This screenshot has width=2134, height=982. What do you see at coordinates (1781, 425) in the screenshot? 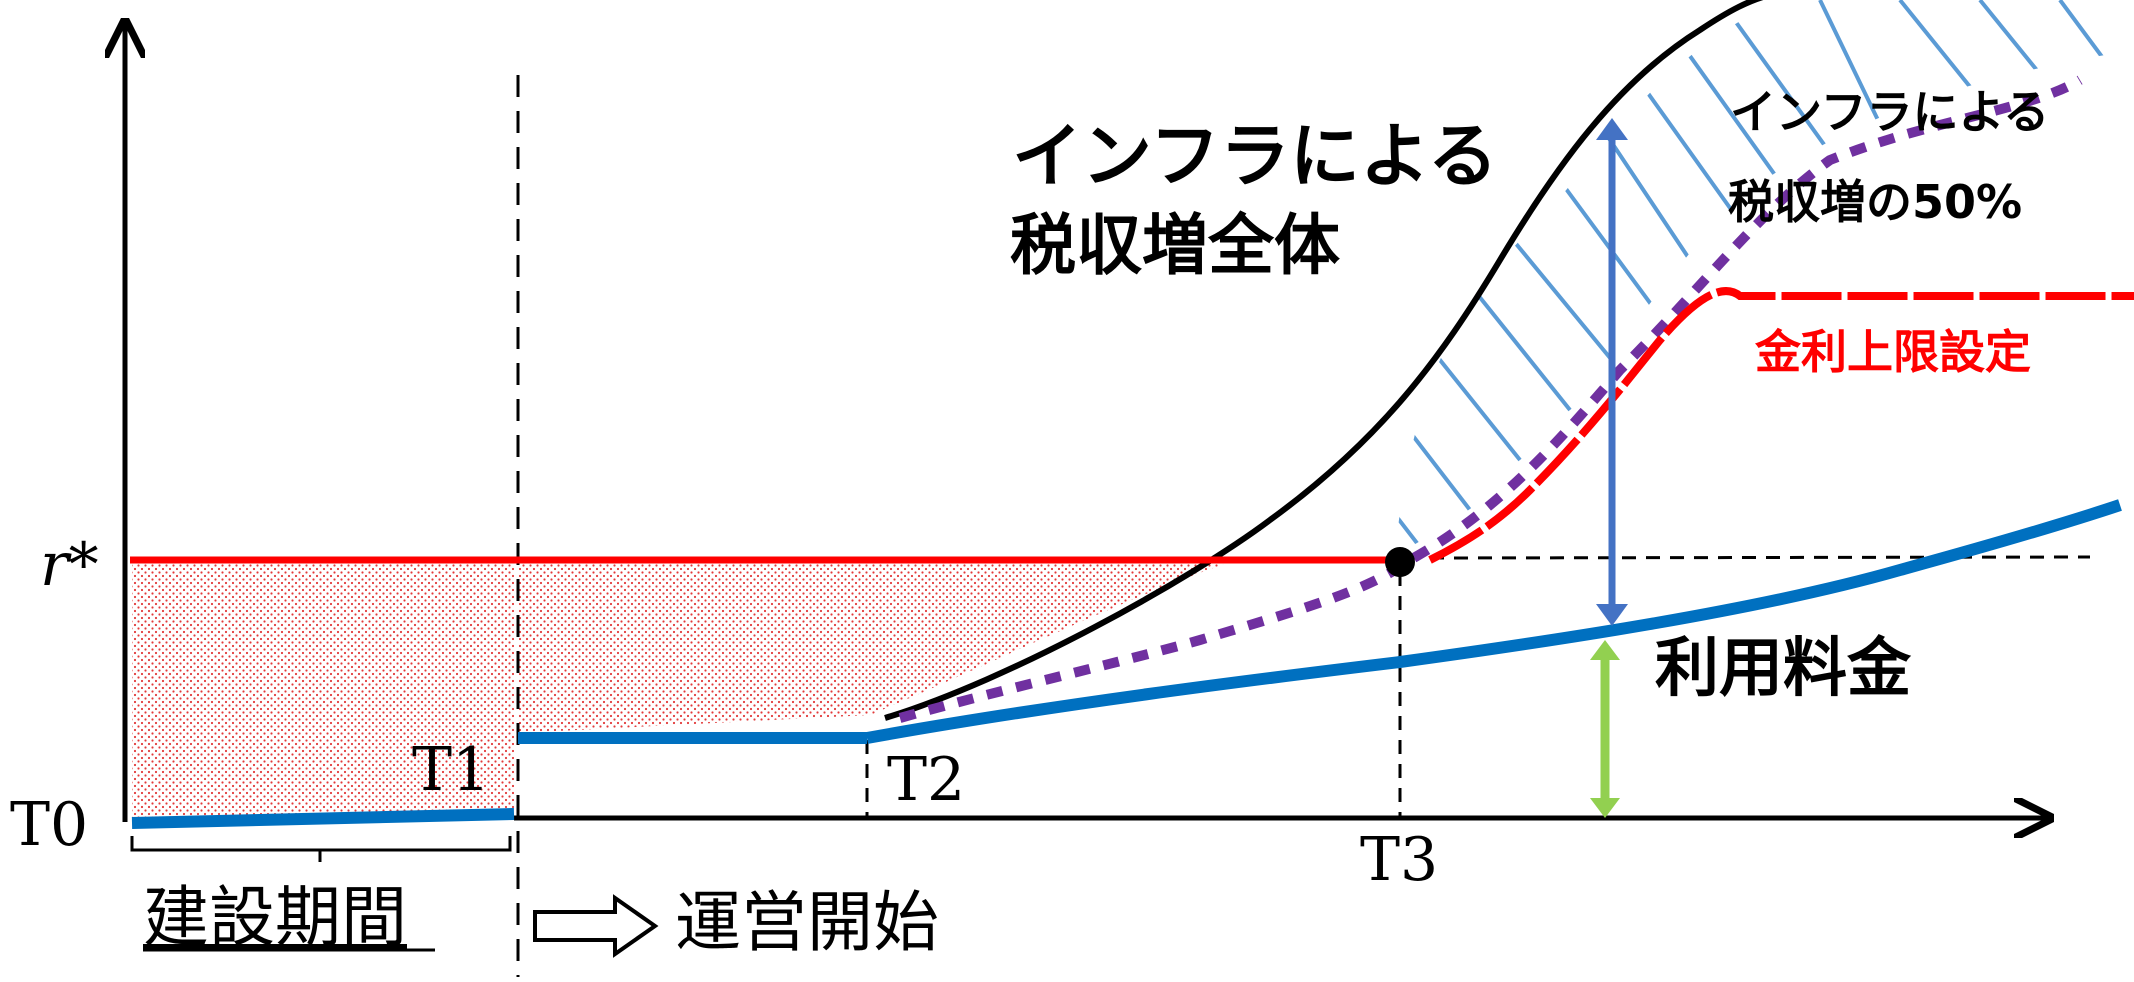
I see `interest-cap-curve` at bounding box center [1781, 425].